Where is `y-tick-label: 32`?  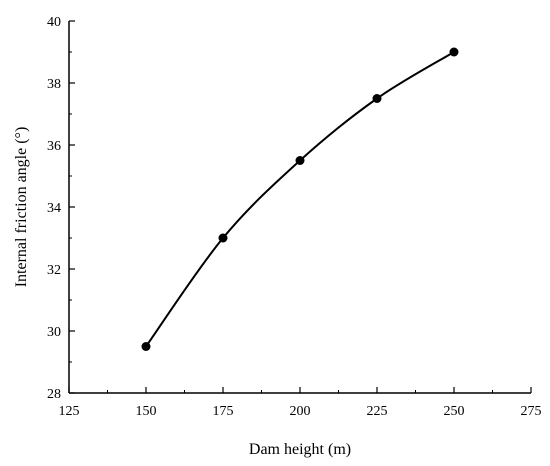
y-tick-label: 32 is located at coordinates (54, 270).